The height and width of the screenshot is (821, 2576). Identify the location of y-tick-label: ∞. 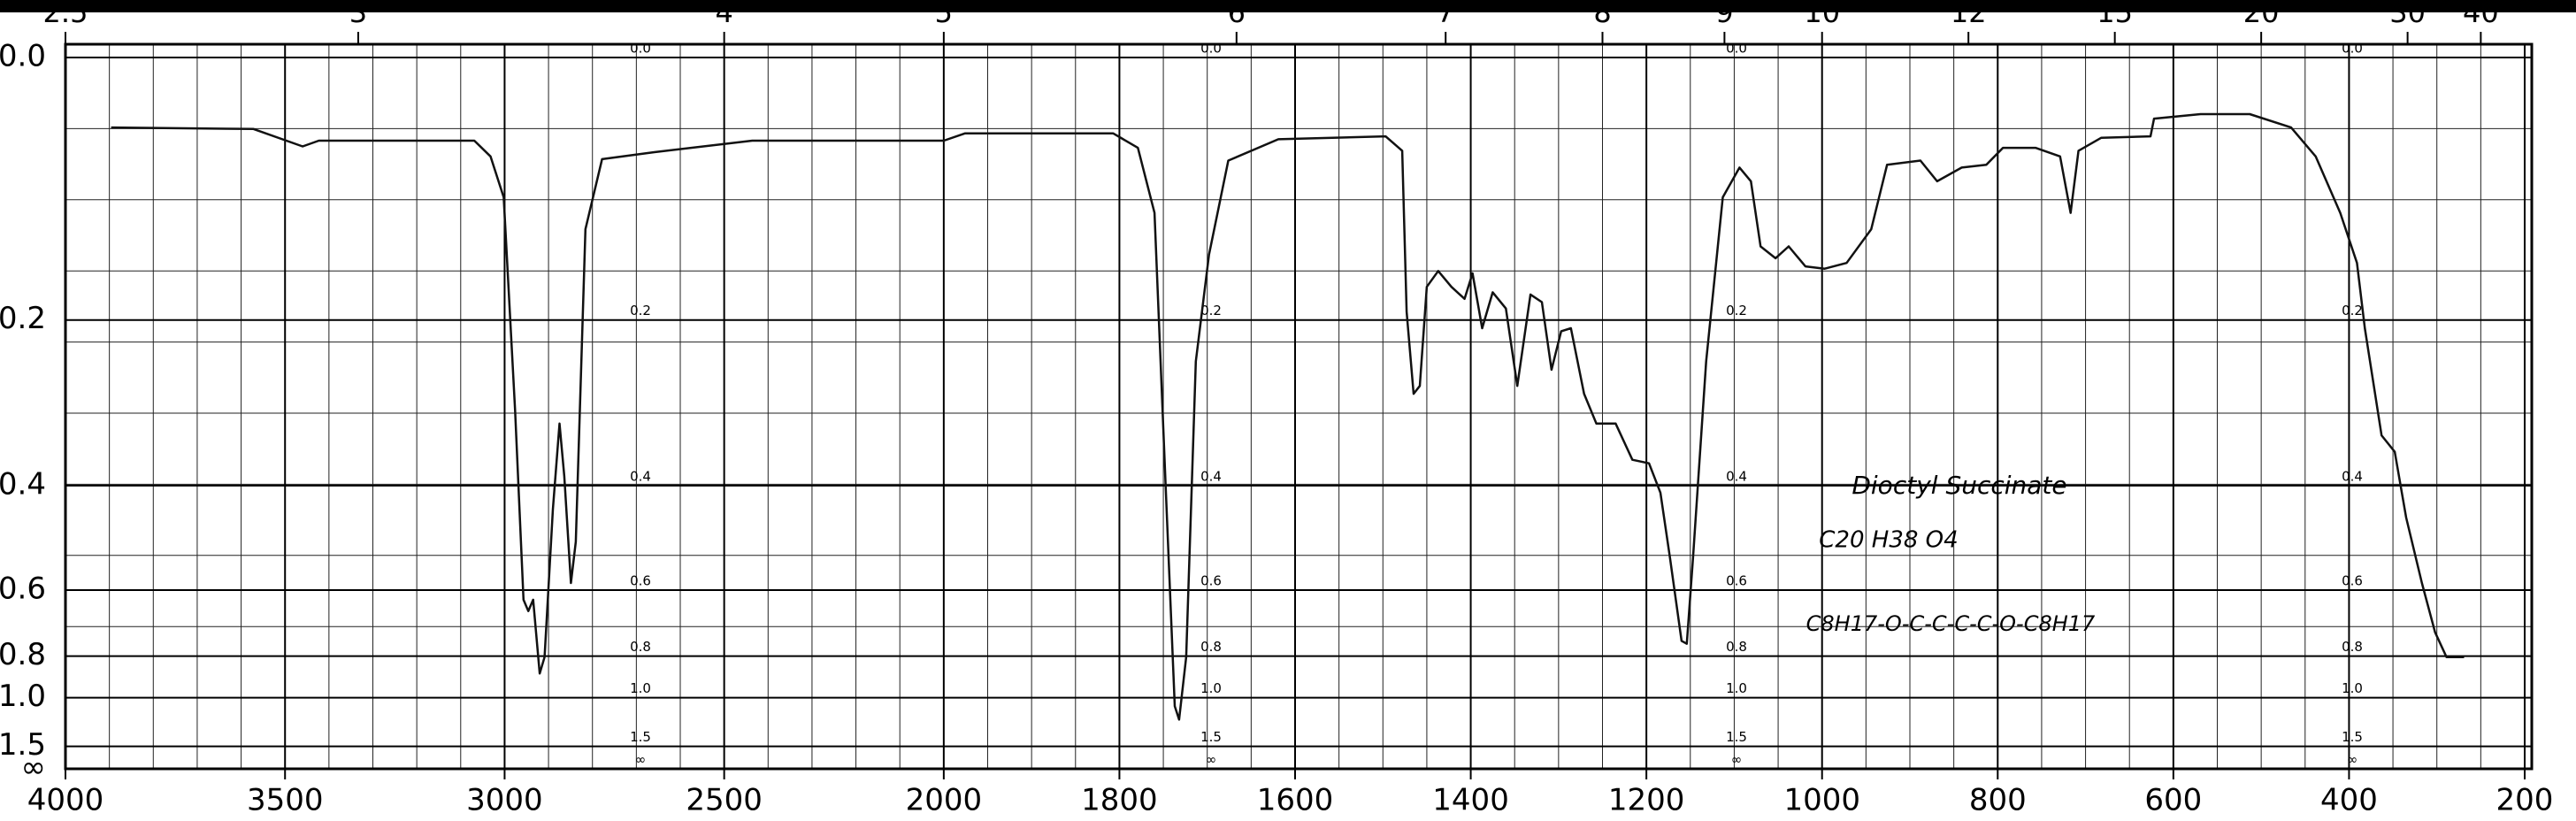
(33, 768).